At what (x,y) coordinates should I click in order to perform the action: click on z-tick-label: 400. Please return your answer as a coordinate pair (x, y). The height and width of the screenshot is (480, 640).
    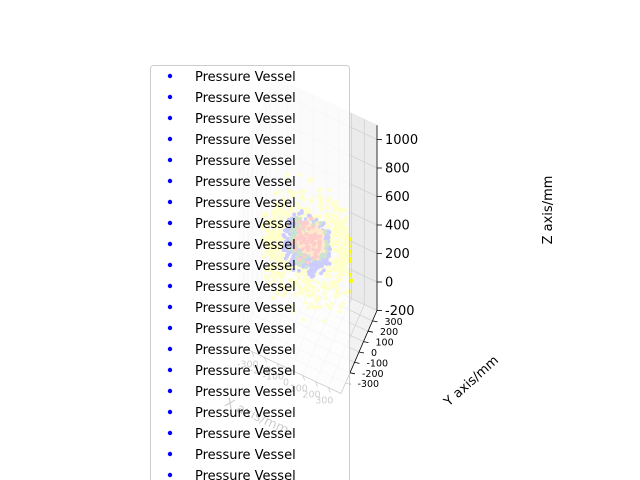
    Looking at the image, I should click on (397, 226).